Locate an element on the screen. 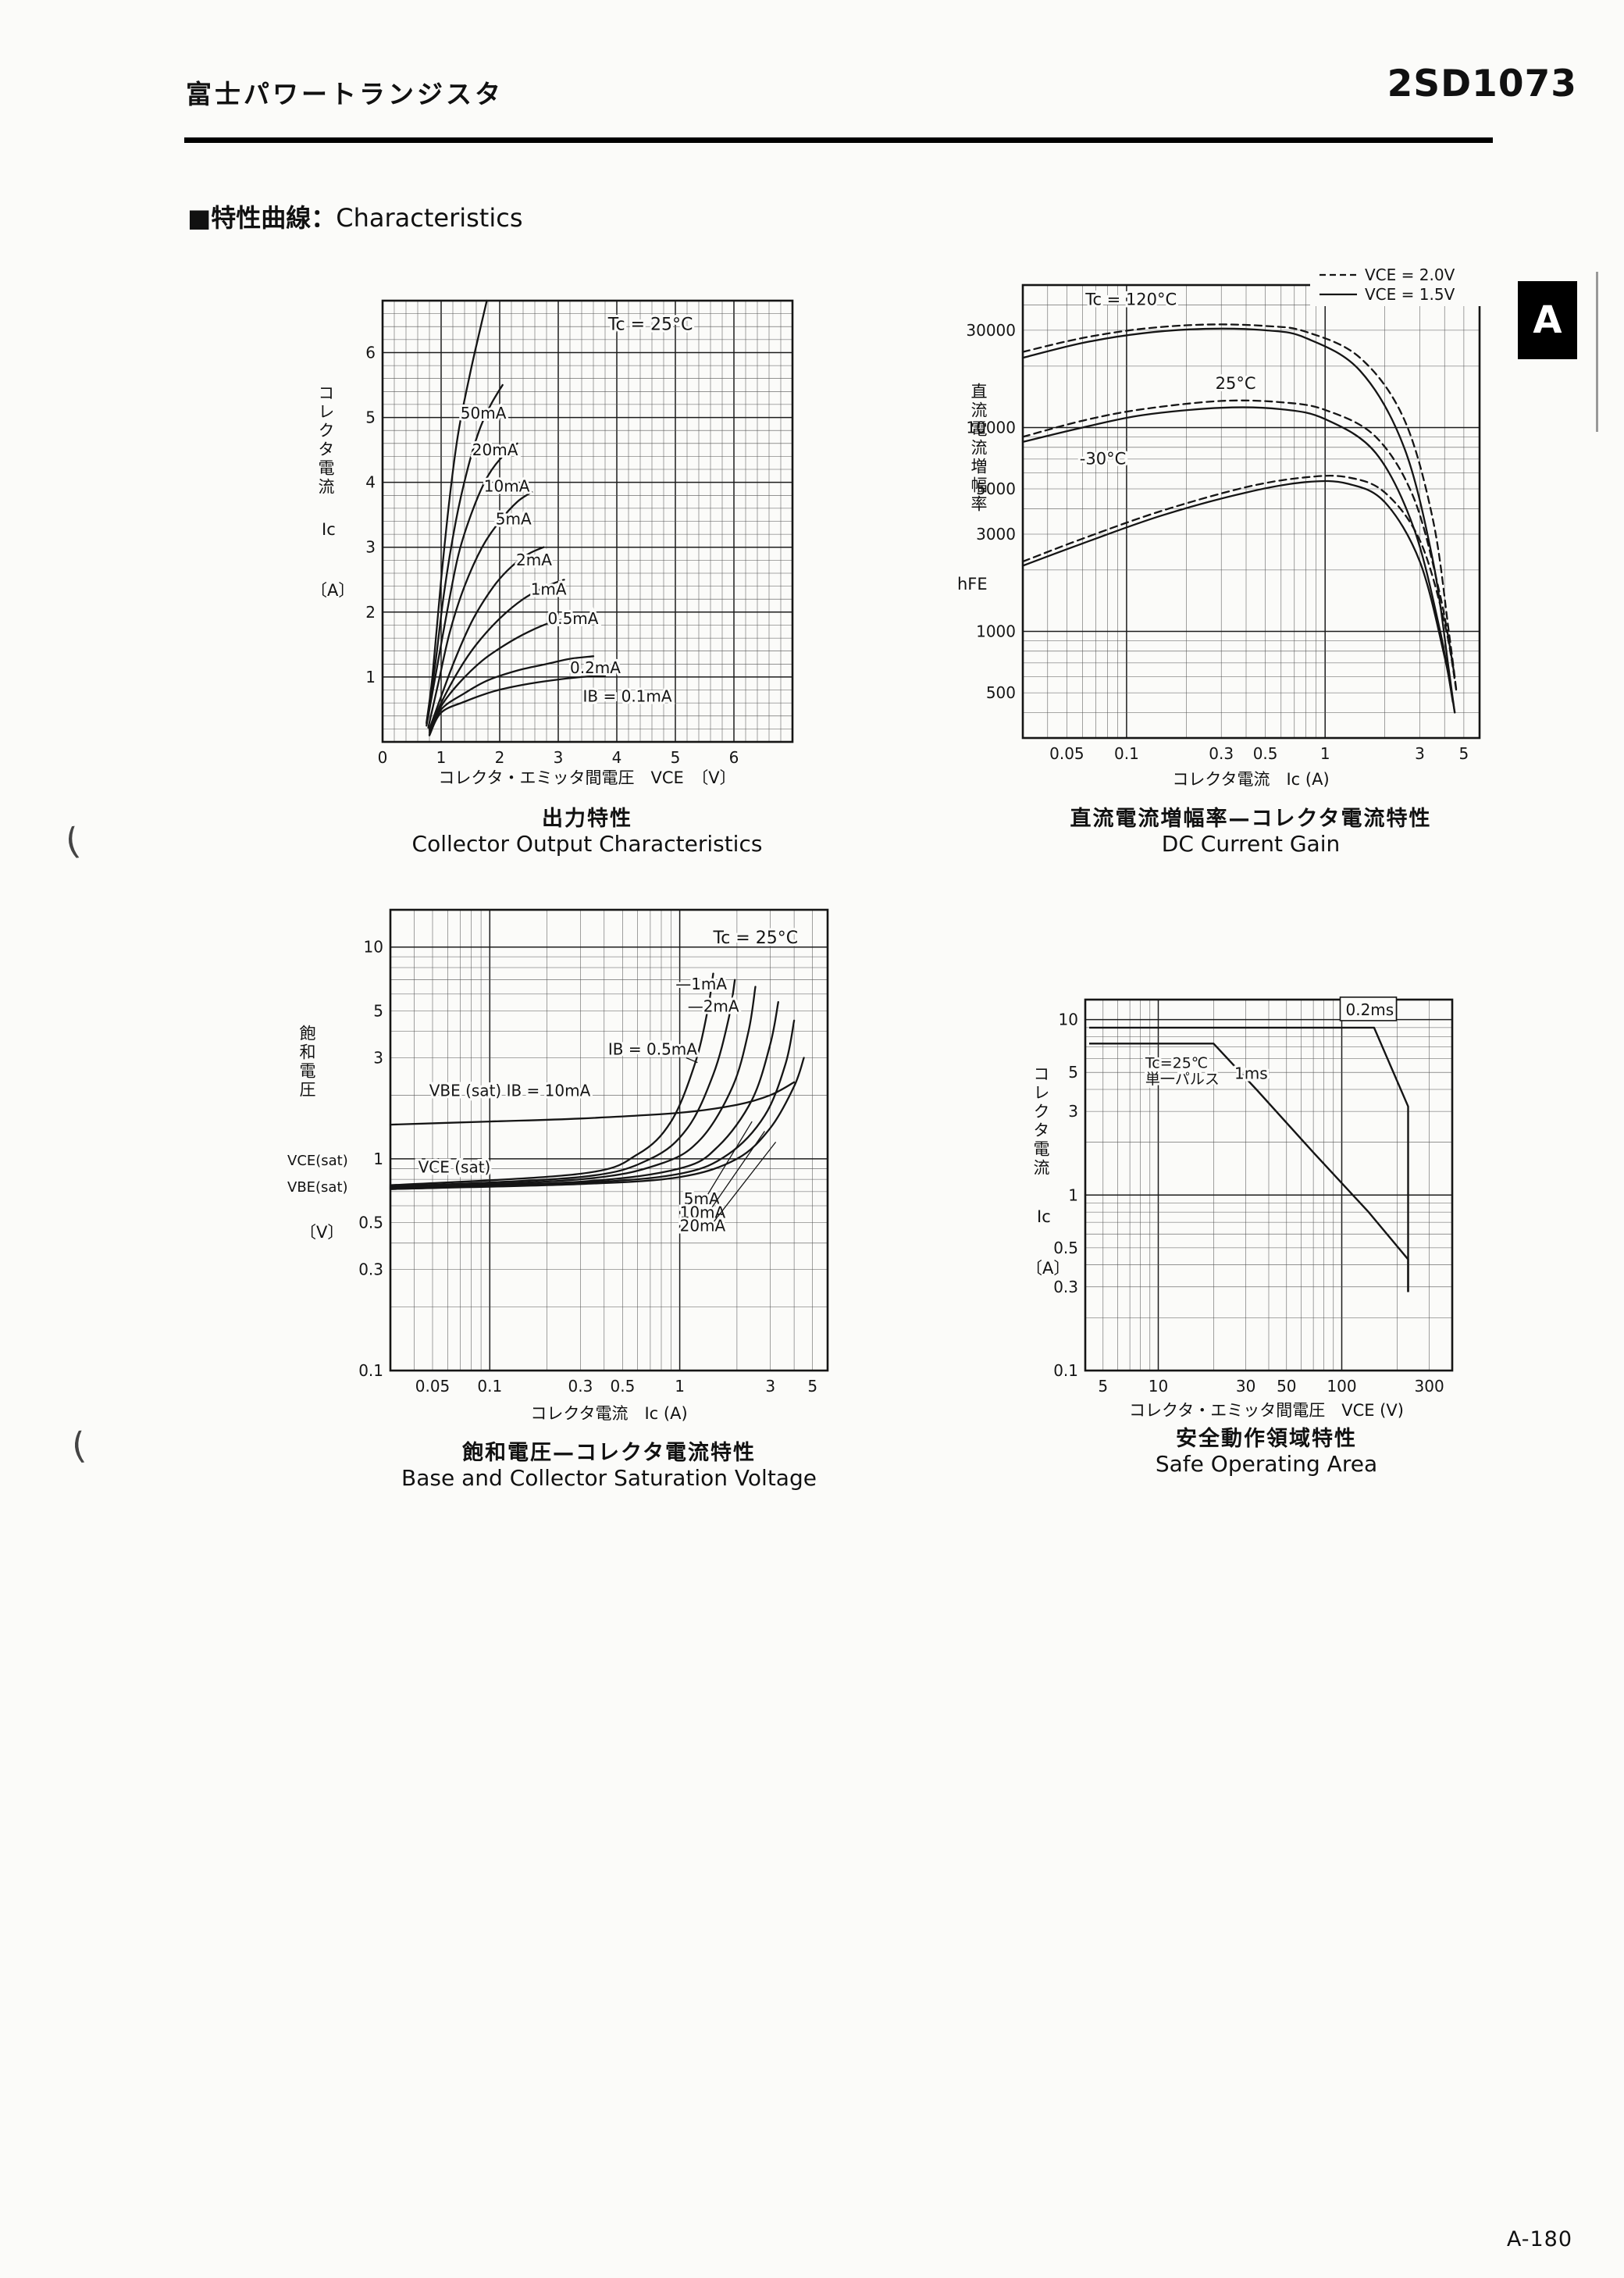 This screenshot has height=2278, width=1624. svg-text: 1000 is located at coordinates (996, 631).